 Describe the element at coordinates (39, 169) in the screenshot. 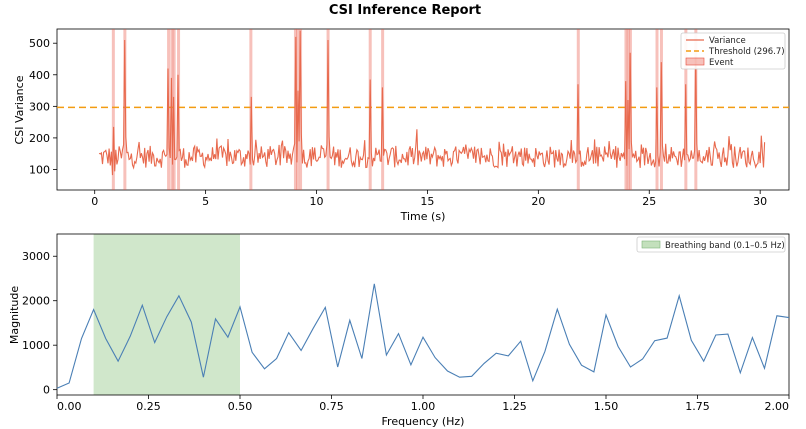

I see `y-tick-label: 100` at that location.